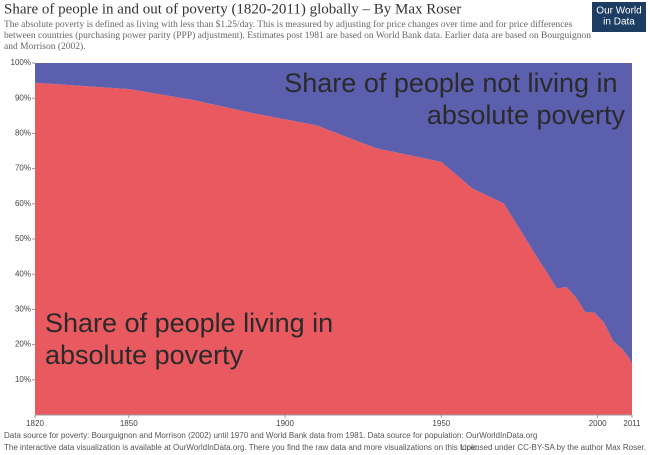 This screenshot has width=650, height=455. What do you see at coordinates (129, 423) in the screenshot?
I see `x-tick-label: 1850` at bounding box center [129, 423].